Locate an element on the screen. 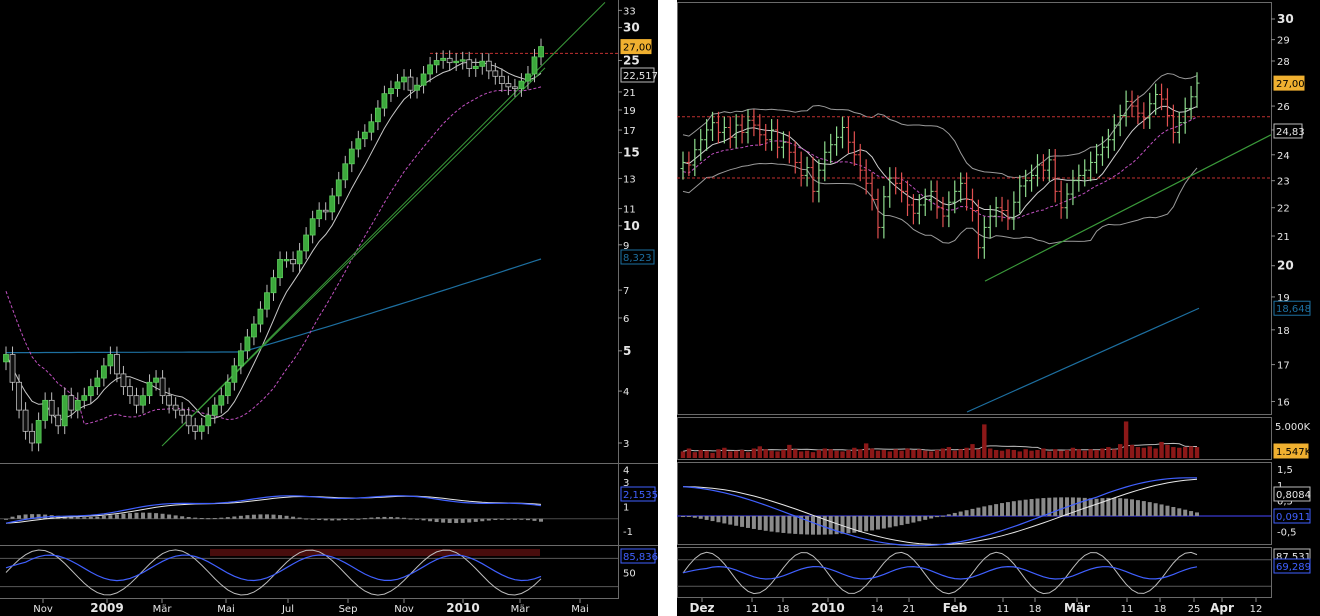  x-tick-label: Sep is located at coordinates (348, 609).